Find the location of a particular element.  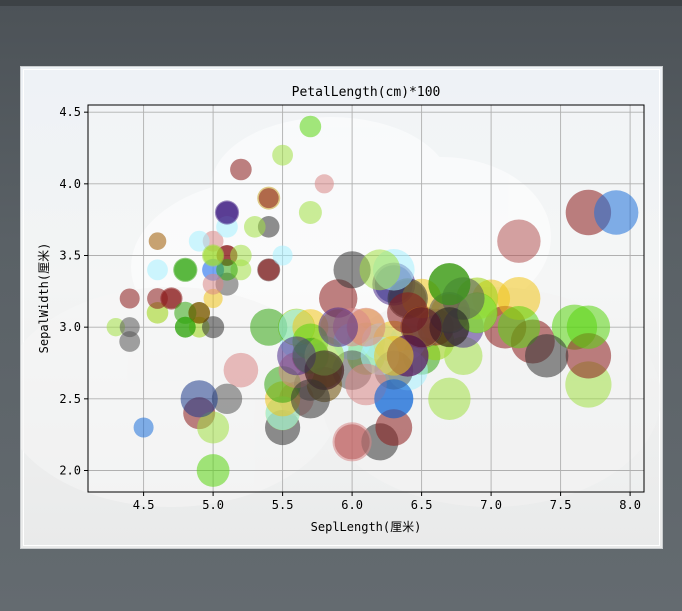

y-tick-label: 3.0 is located at coordinates (70, 327).